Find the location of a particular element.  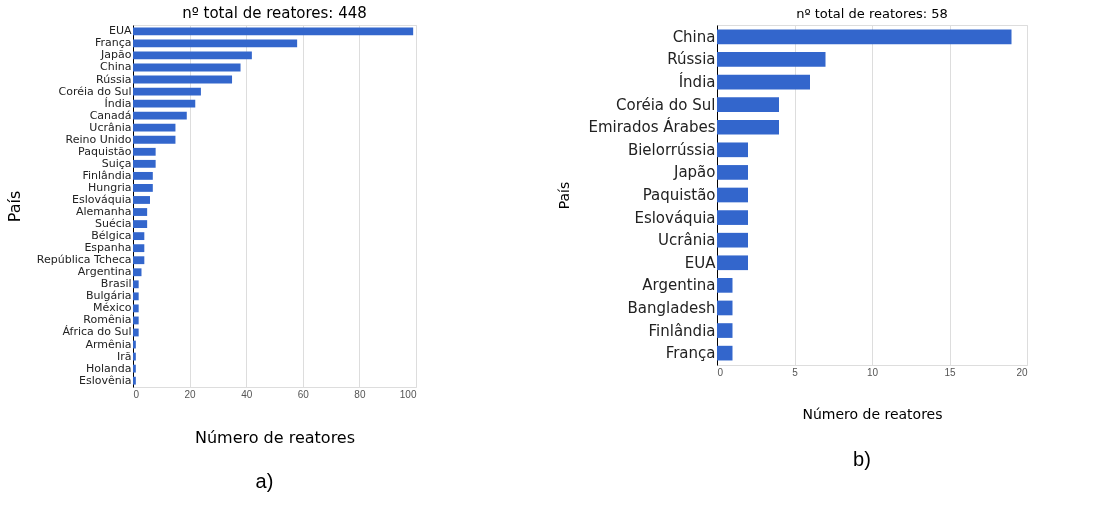

chart-title: nº total de reatores: 448 is located at coordinates (274, 12).